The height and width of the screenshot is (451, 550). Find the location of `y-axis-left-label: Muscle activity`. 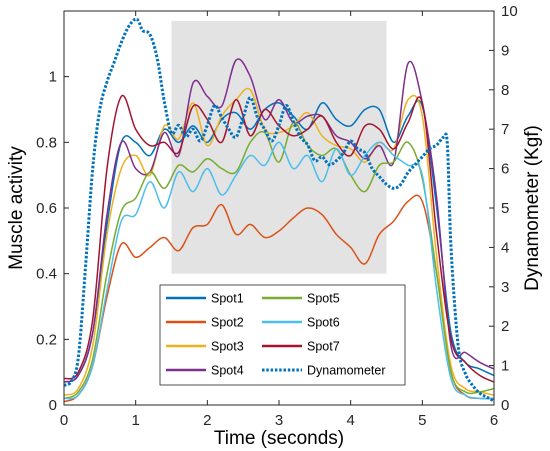

y-axis-left-label: Muscle activity is located at coordinates (16, 208).